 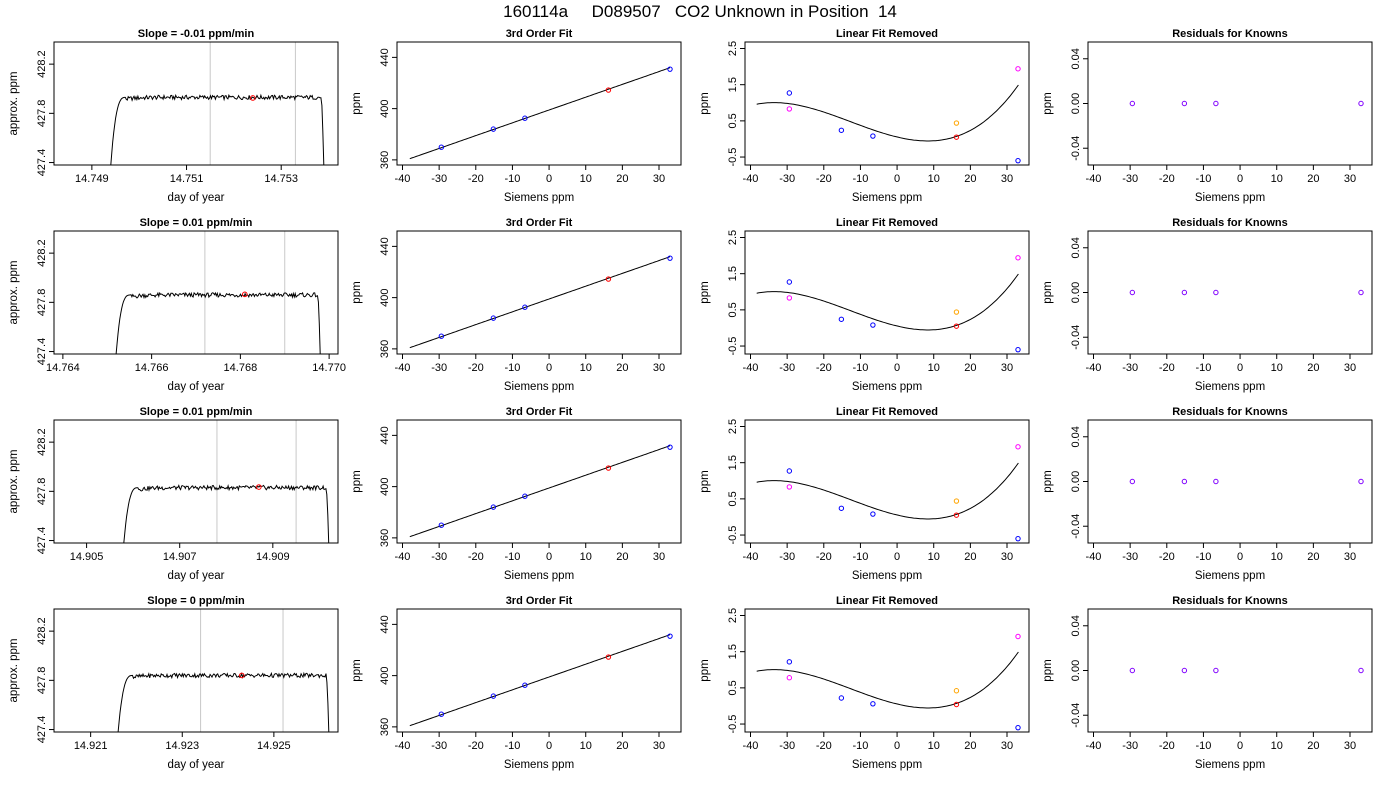 What do you see at coordinates (860, 368) in the screenshot?
I see `x-tick-label: -10` at bounding box center [860, 368].